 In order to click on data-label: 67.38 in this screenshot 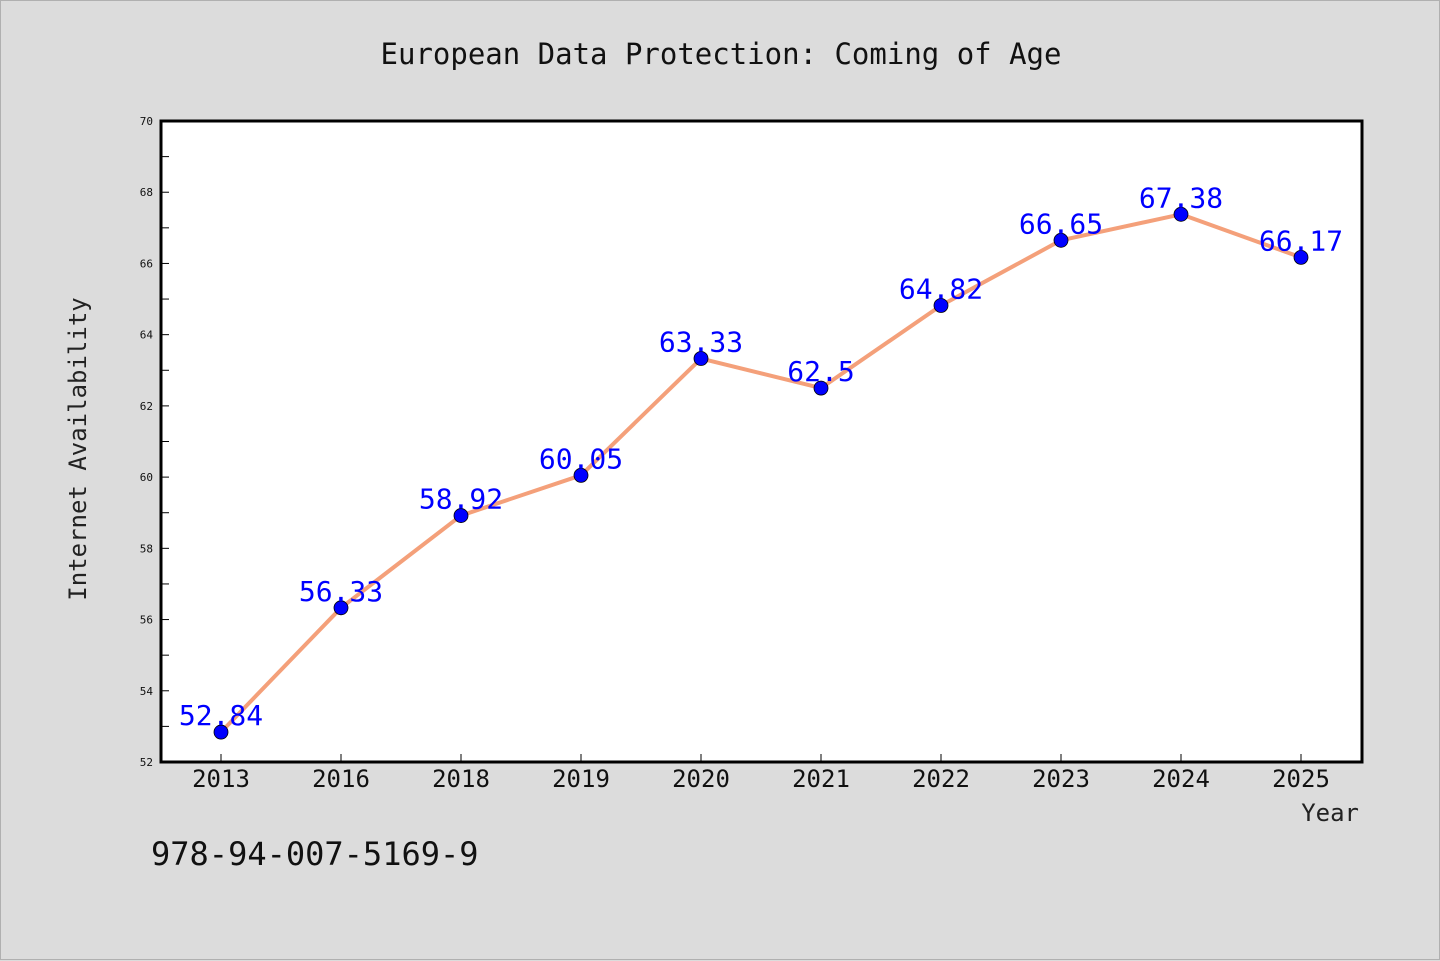, I will do `click(1181, 197)`.